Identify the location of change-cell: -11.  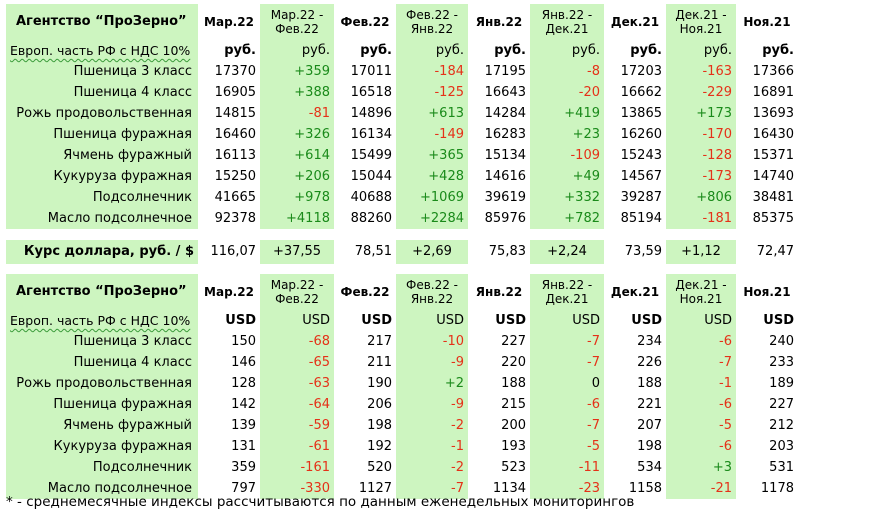
(567, 467).